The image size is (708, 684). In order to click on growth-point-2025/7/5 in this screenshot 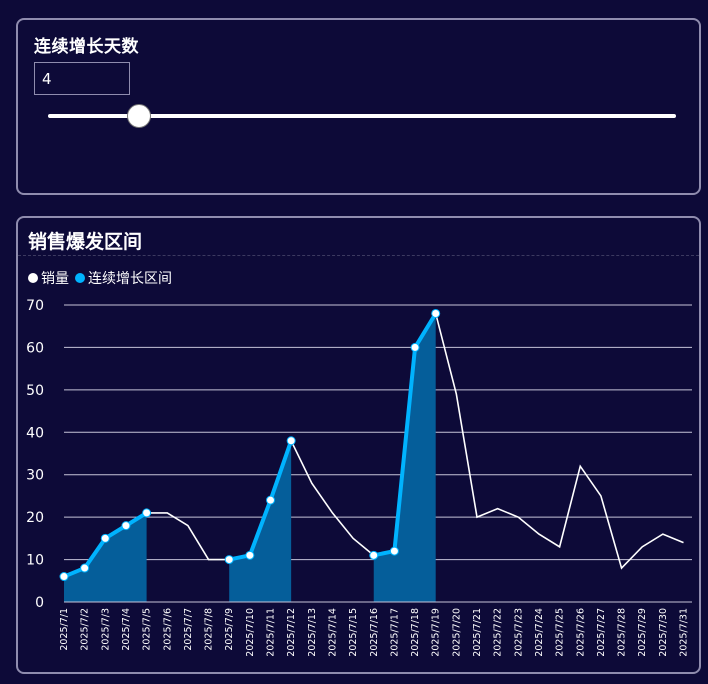, I will do `click(147, 513)`.